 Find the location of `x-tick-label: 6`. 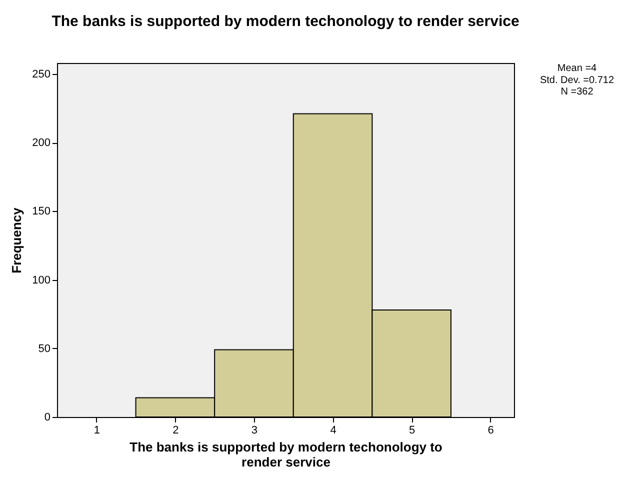

x-tick-label: 6 is located at coordinates (491, 430).